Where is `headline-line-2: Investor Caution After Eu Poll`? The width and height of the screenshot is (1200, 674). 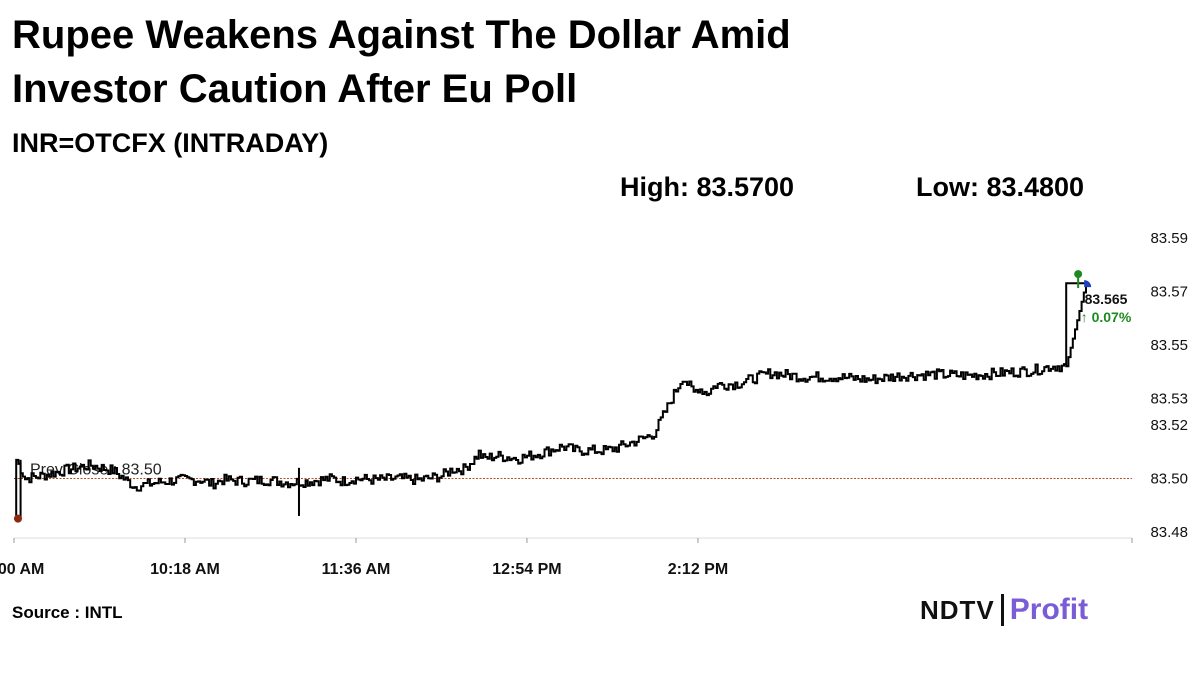 headline-line-2: Investor Caution After Eu Poll is located at coordinates (295, 89).